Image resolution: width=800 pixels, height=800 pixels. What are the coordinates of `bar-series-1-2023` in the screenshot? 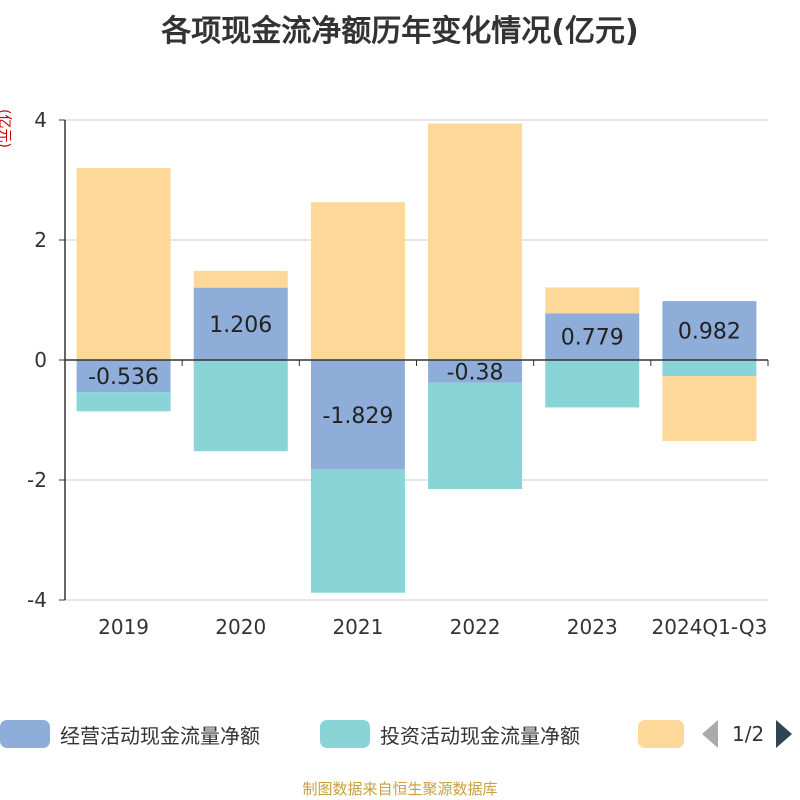 It's located at (592, 384).